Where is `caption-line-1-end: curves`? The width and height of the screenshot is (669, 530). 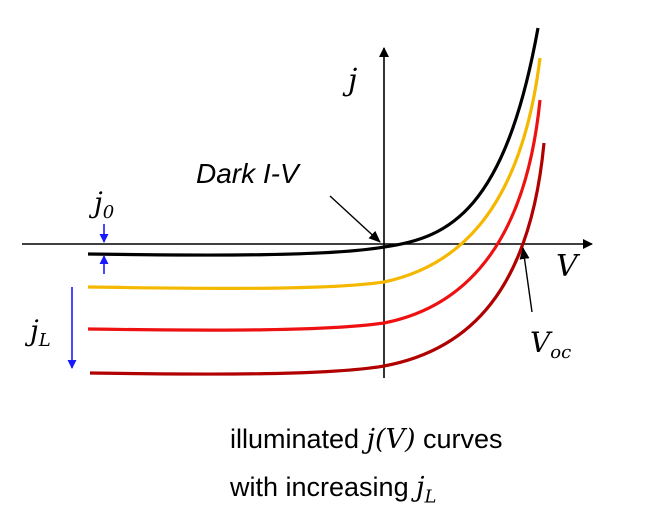
caption-line-1-end: curves is located at coordinates (459, 439).